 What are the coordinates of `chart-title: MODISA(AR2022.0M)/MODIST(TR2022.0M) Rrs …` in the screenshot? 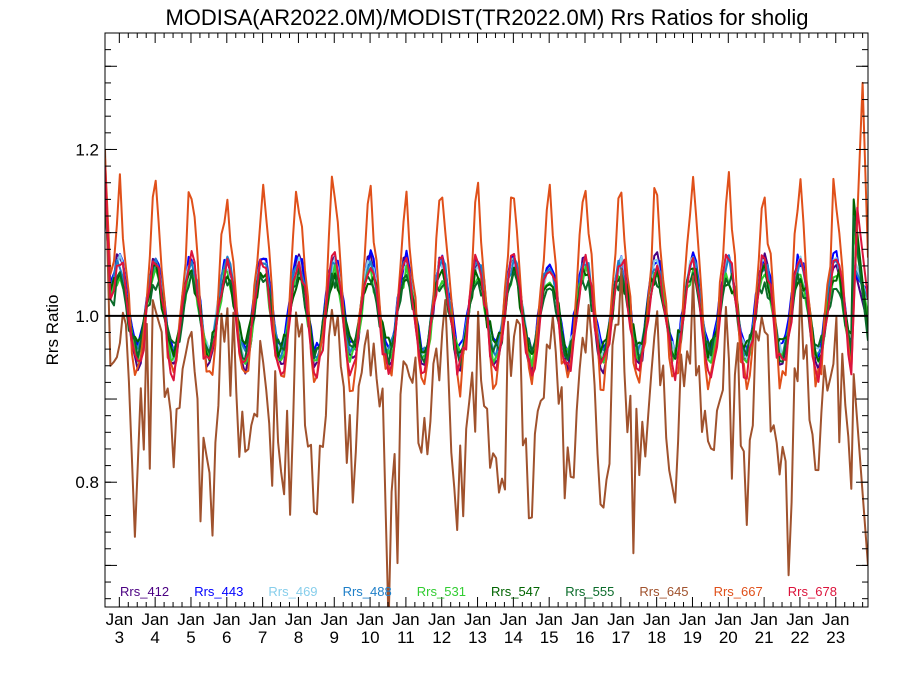 It's located at (486, 17).